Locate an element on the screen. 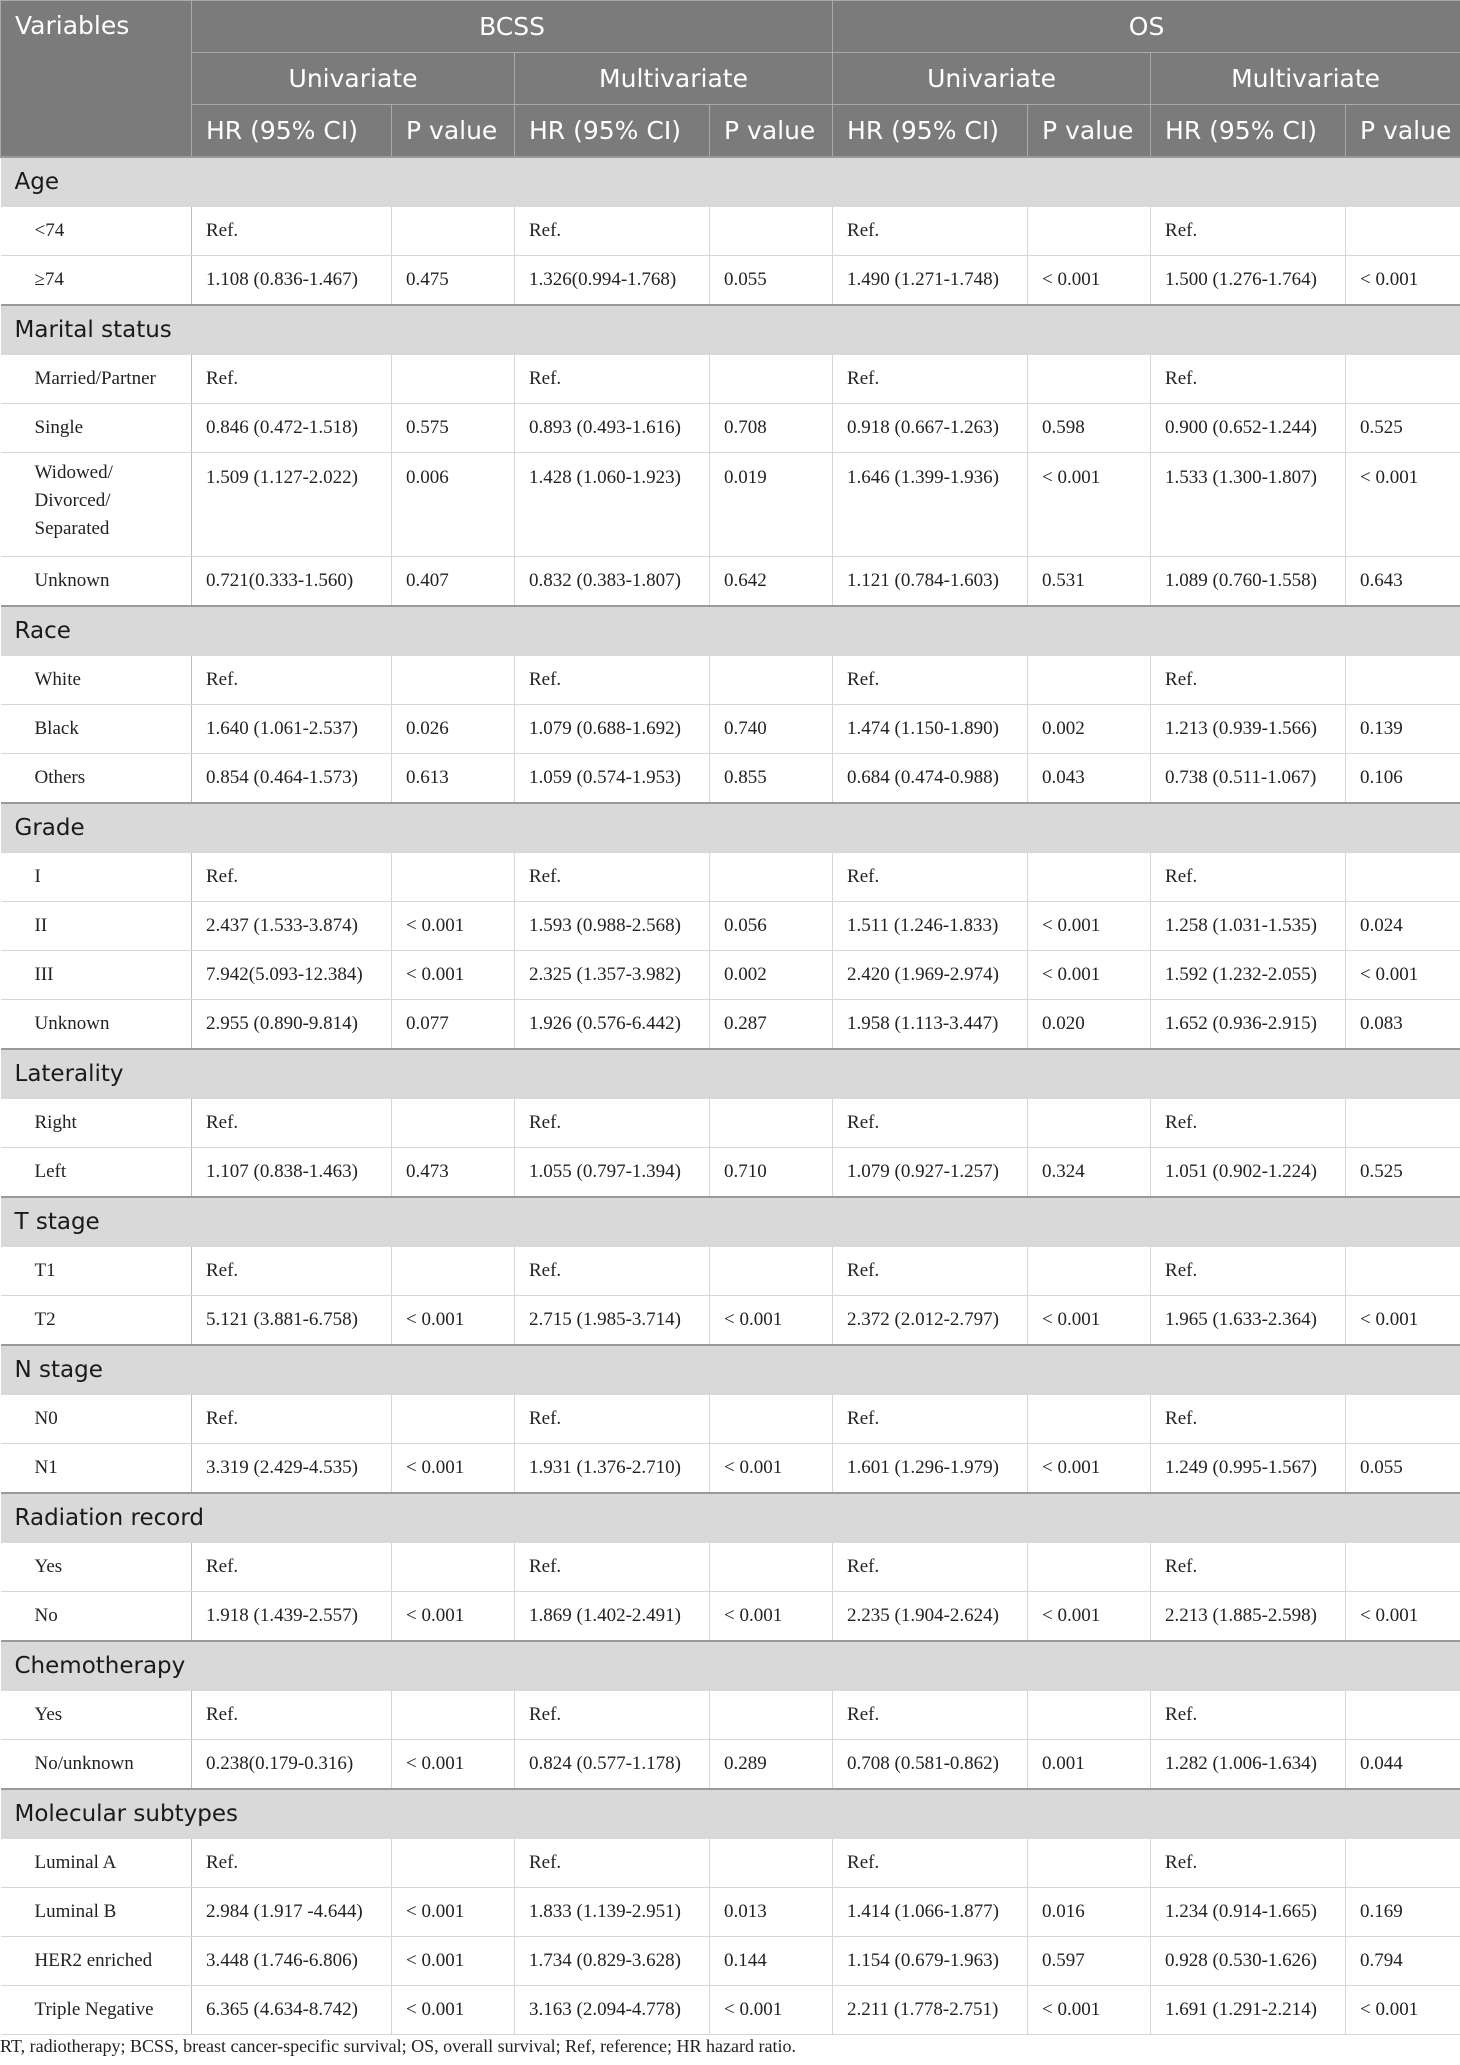 Image resolution: width=1460 pixels, height=2065 pixels. hr-ci-cell: 1.282 (1.006-1.634) is located at coordinates (1248, 1764).